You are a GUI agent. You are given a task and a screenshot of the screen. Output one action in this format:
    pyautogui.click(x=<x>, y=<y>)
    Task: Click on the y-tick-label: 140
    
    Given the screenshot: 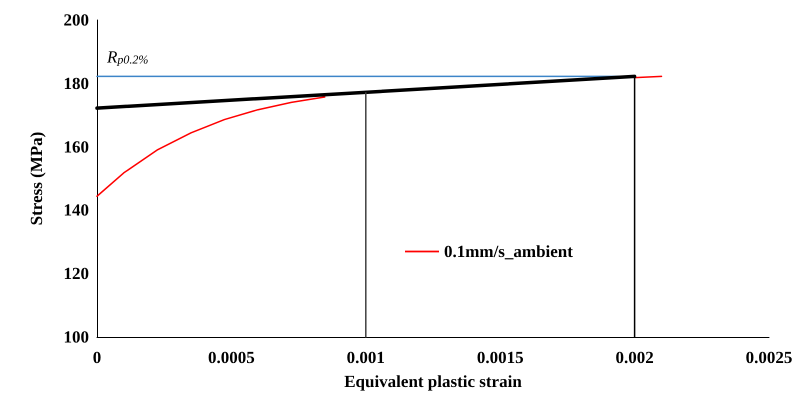 What is the action you would take?
    pyautogui.click(x=76, y=210)
    